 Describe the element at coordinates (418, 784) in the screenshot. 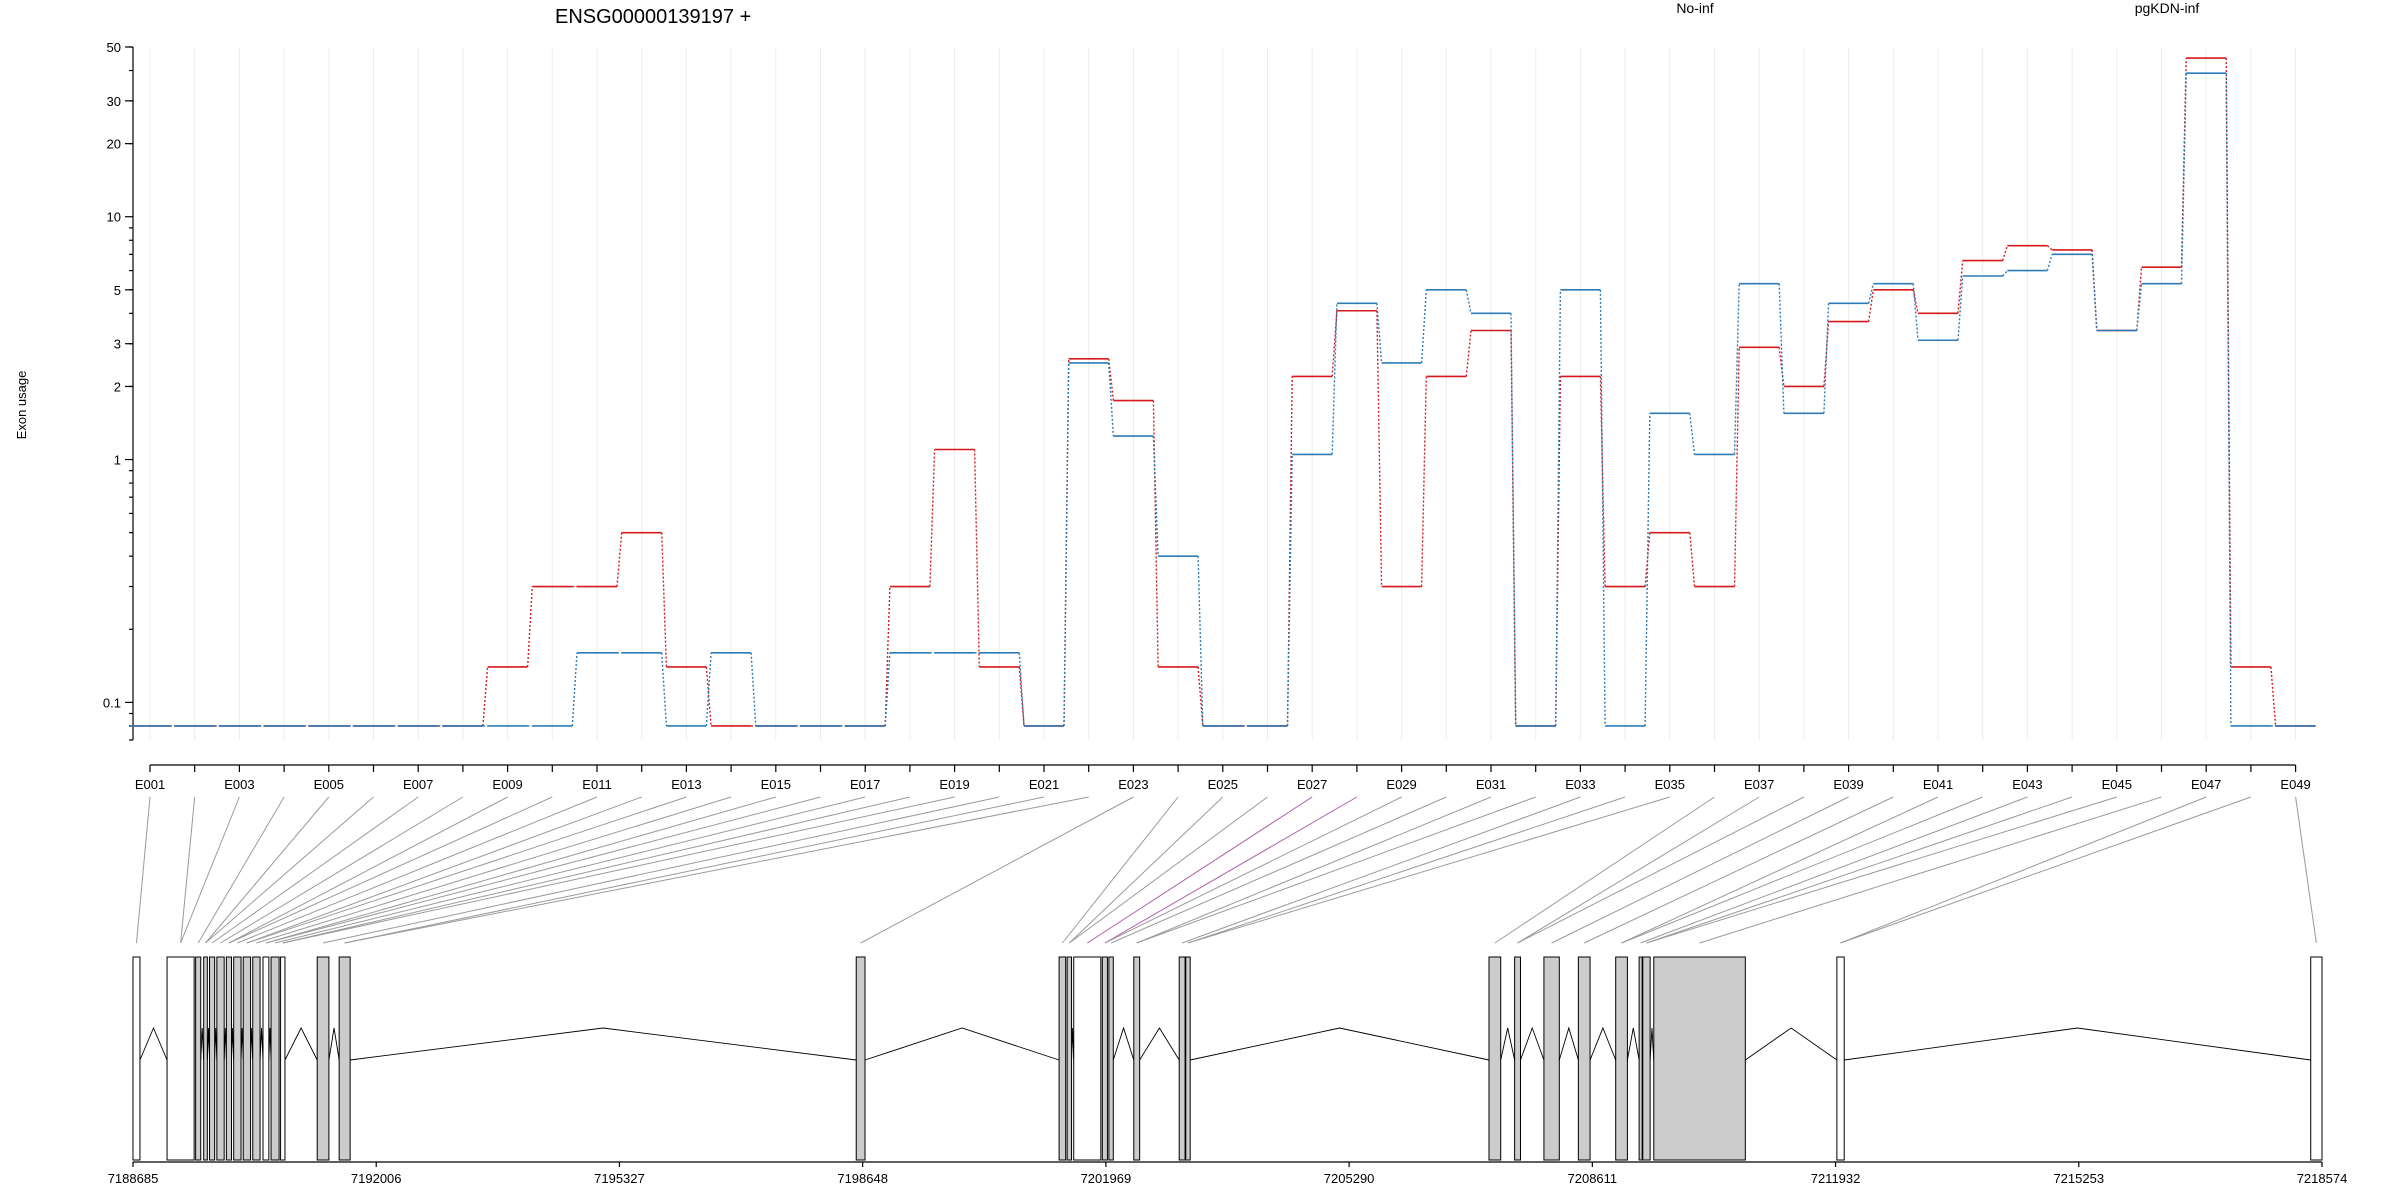

I see `x-tick-label: E007` at that location.